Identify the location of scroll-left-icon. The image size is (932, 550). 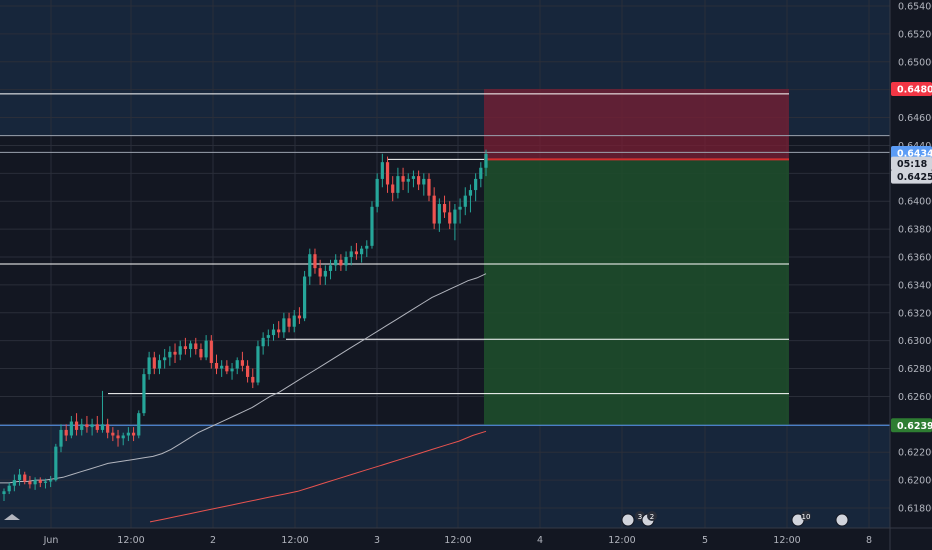
(12, 517).